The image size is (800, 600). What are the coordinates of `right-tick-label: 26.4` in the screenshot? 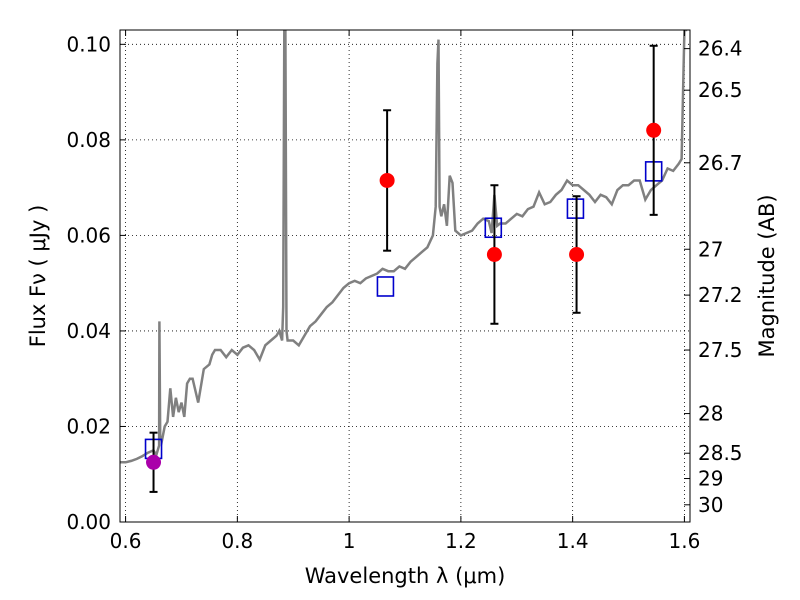 It's located at (720, 49).